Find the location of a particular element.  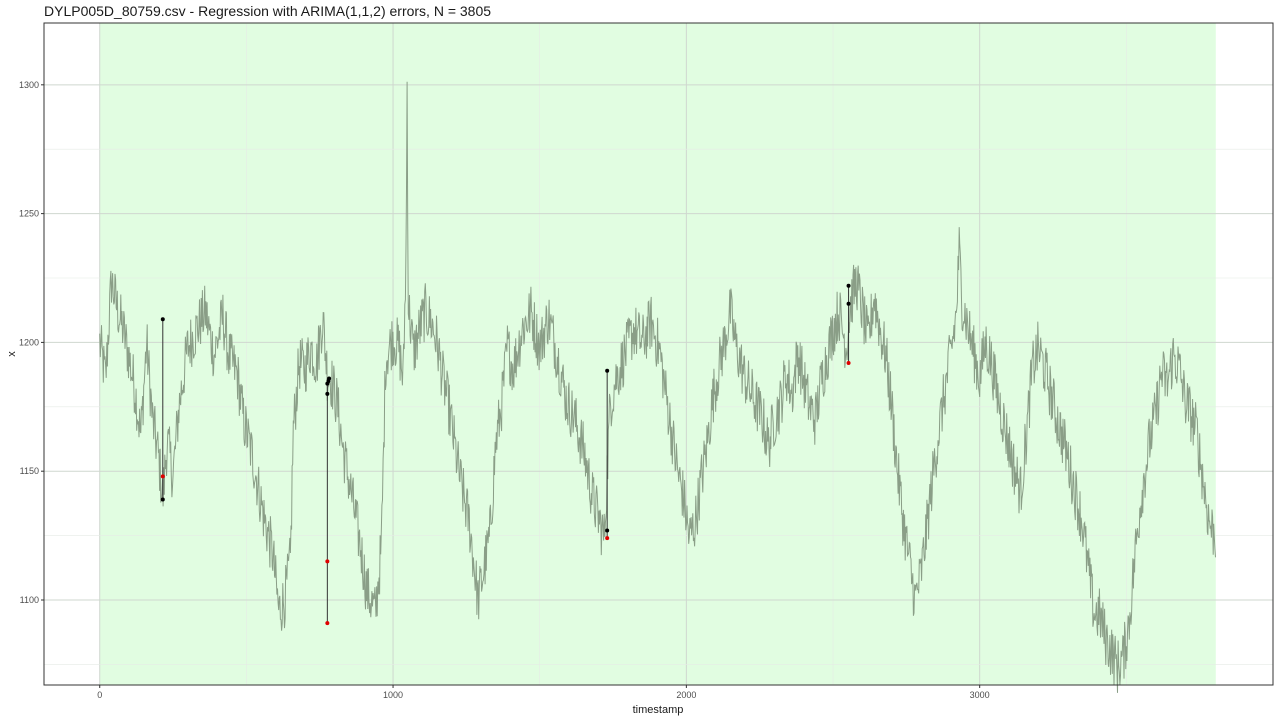

x-axis-title: timestamp is located at coordinates (658, 710).